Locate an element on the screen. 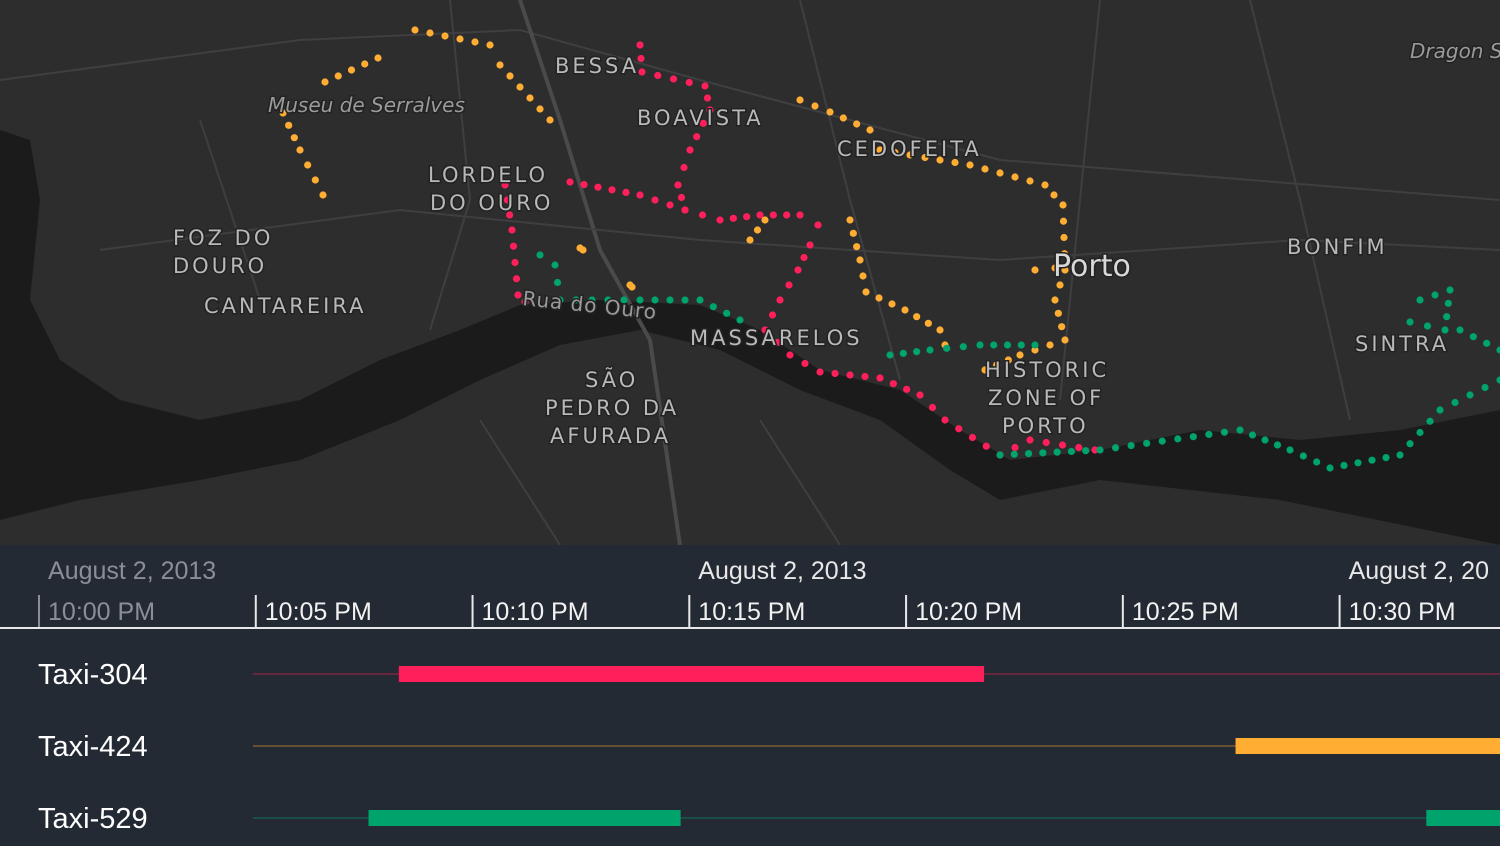  district-label: PEDRO DA is located at coordinates (612, 408).